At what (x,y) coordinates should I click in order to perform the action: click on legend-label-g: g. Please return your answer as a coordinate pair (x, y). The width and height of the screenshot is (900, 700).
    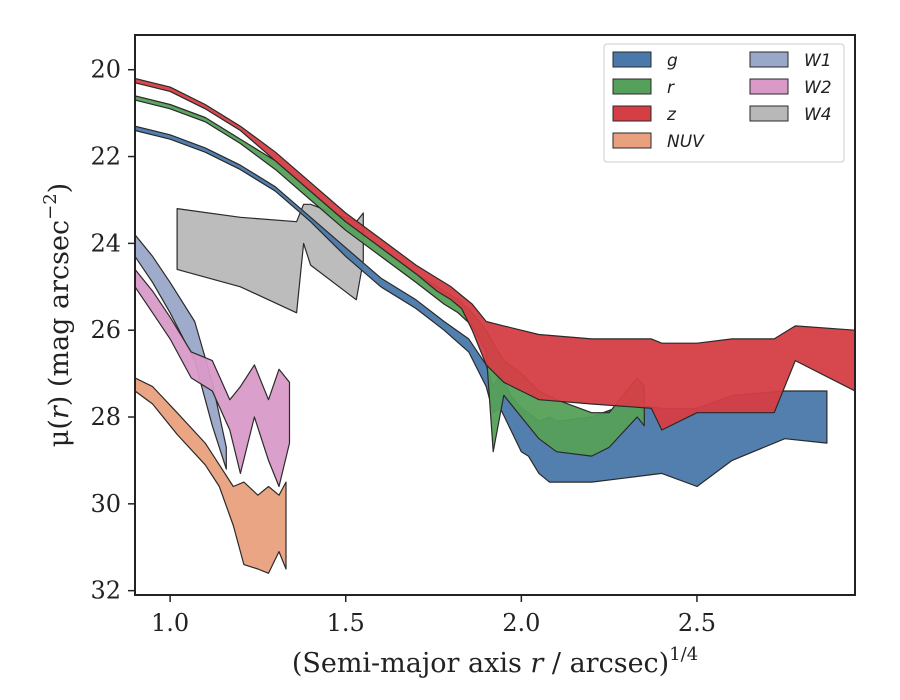
    Looking at the image, I should click on (672, 61).